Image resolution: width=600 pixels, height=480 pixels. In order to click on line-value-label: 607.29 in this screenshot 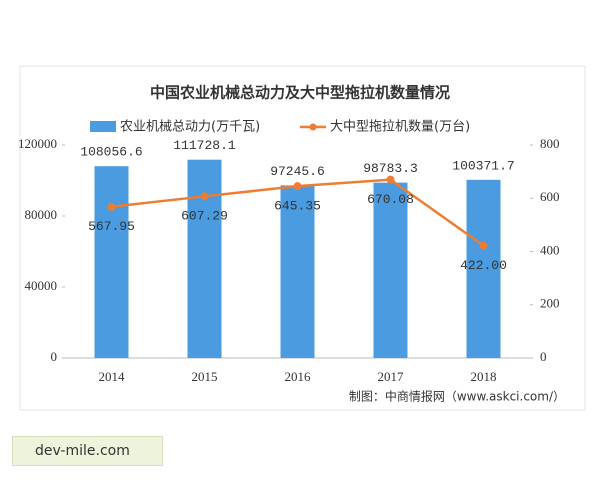, I will do `click(204, 216)`.